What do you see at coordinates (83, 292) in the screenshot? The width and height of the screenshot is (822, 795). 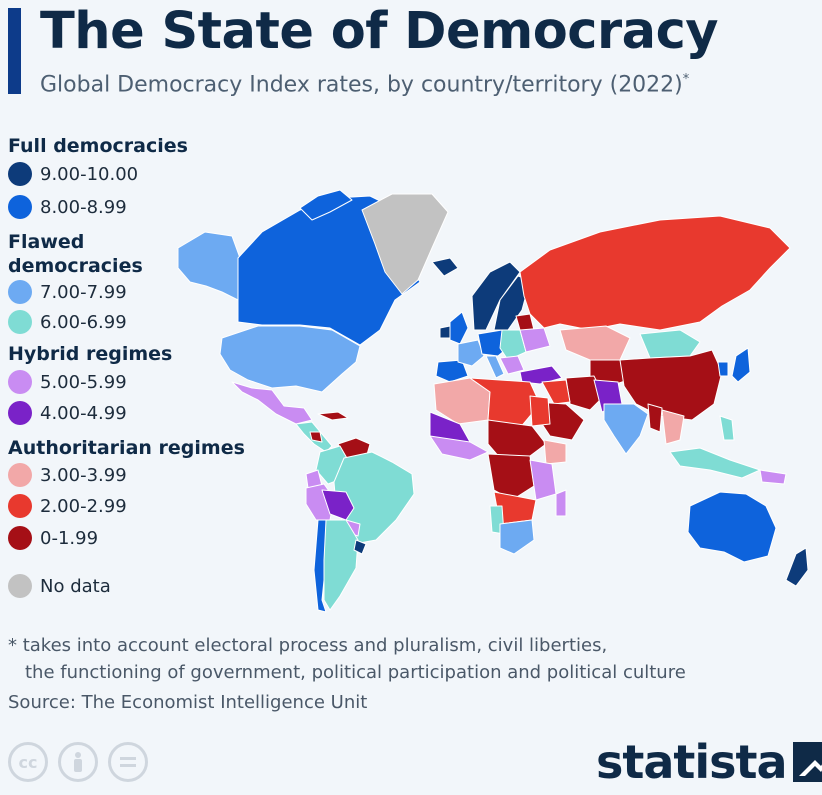 I see `legend-label: 7.00-7.99` at bounding box center [83, 292].